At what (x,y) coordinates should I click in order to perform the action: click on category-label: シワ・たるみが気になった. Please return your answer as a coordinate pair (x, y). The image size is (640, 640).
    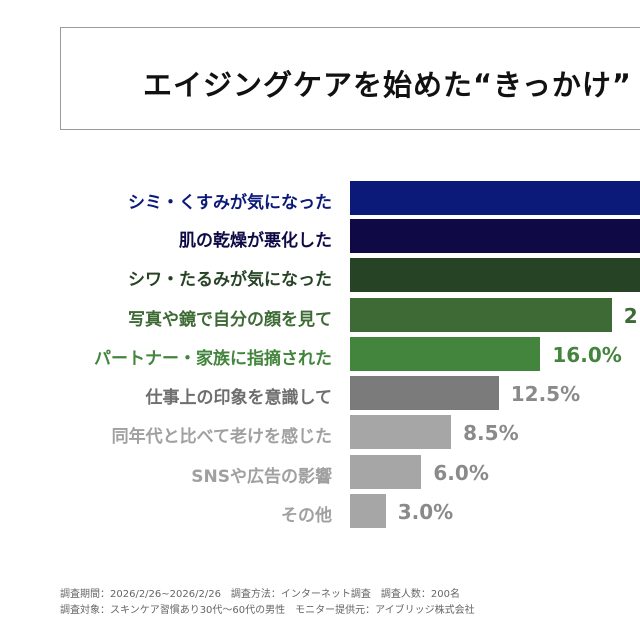
    Looking at the image, I should click on (230, 280).